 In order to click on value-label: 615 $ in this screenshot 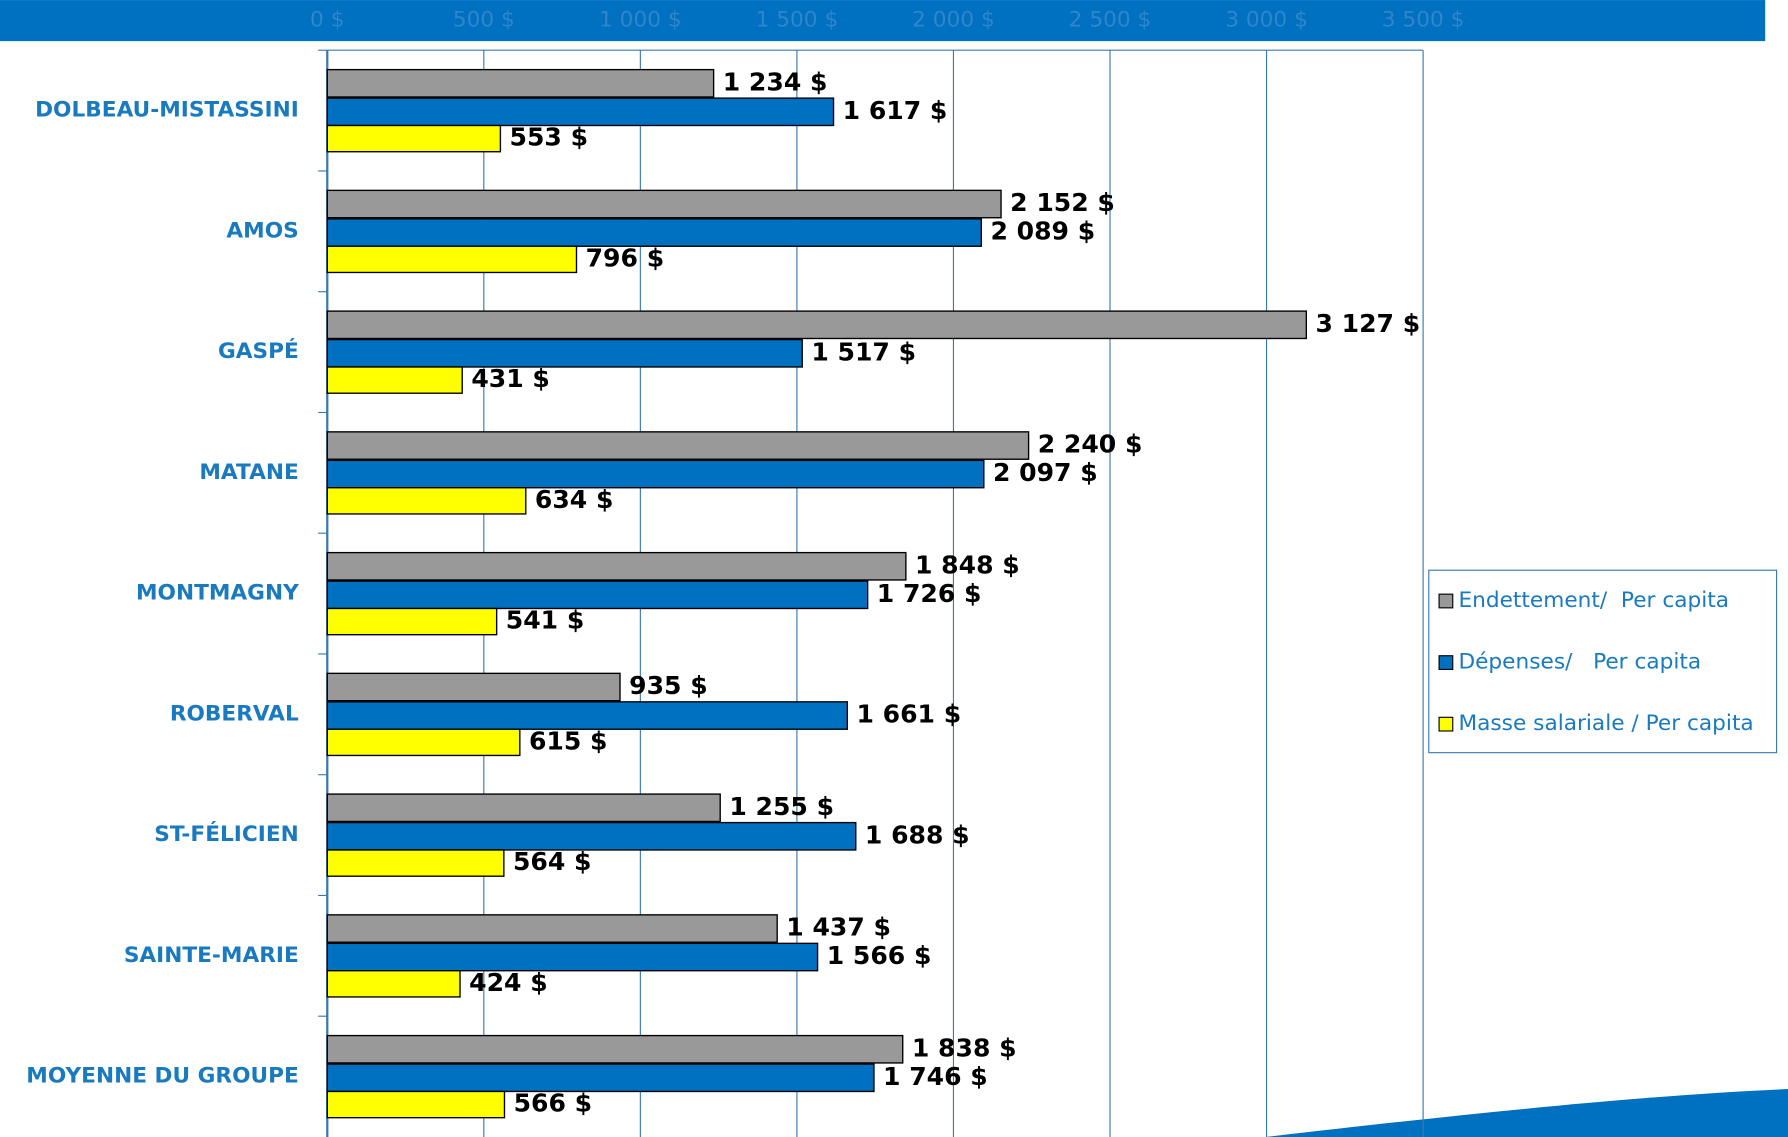, I will do `click(568, 740)`.